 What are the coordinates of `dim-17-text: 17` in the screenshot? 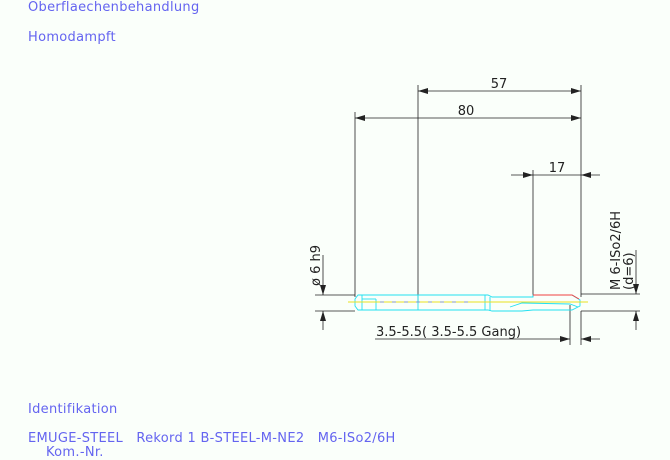 It's located at (557, 168).